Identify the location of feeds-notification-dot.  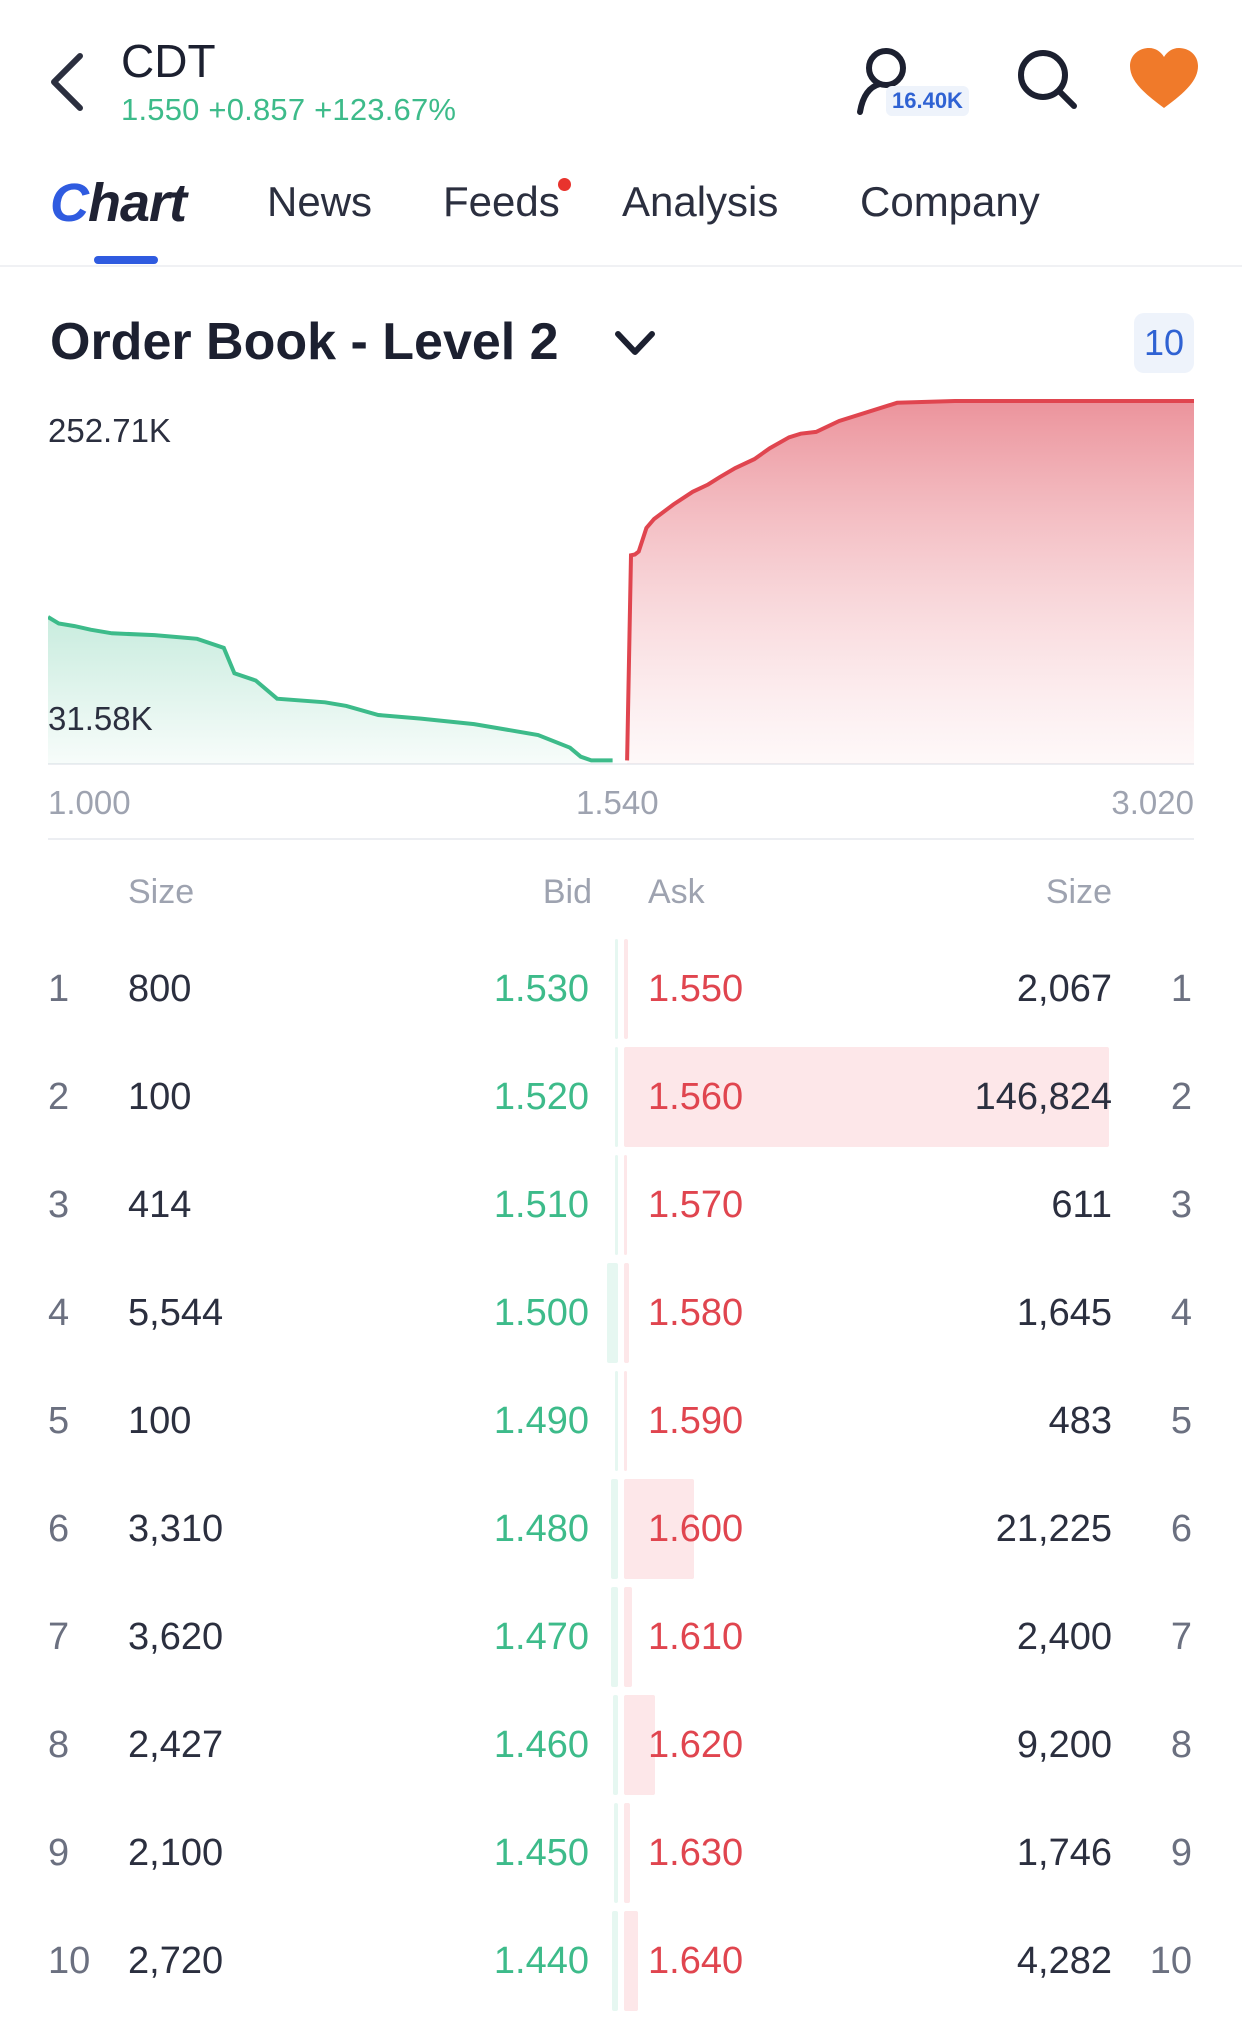
(564, 184).